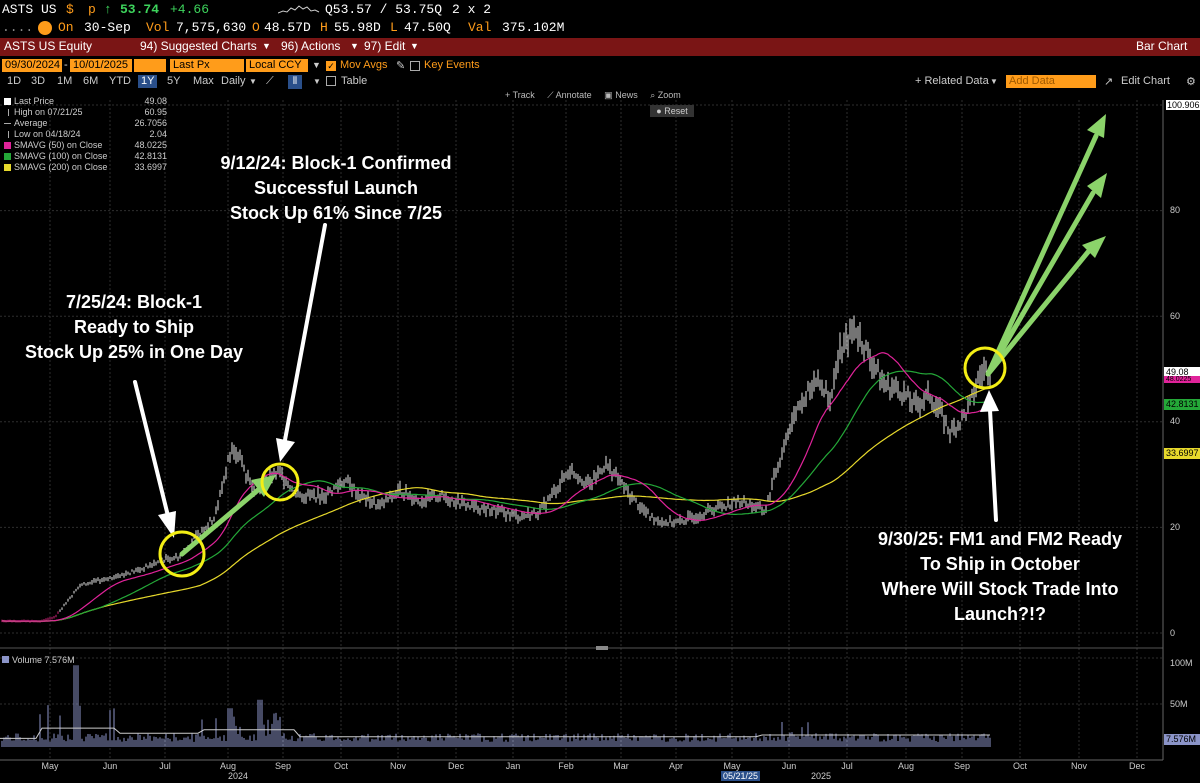 Image resolution: width=1200 pixels, height=783 pixels. I want to click on volume-legend: Volume 7.576M, so click(38, 660).